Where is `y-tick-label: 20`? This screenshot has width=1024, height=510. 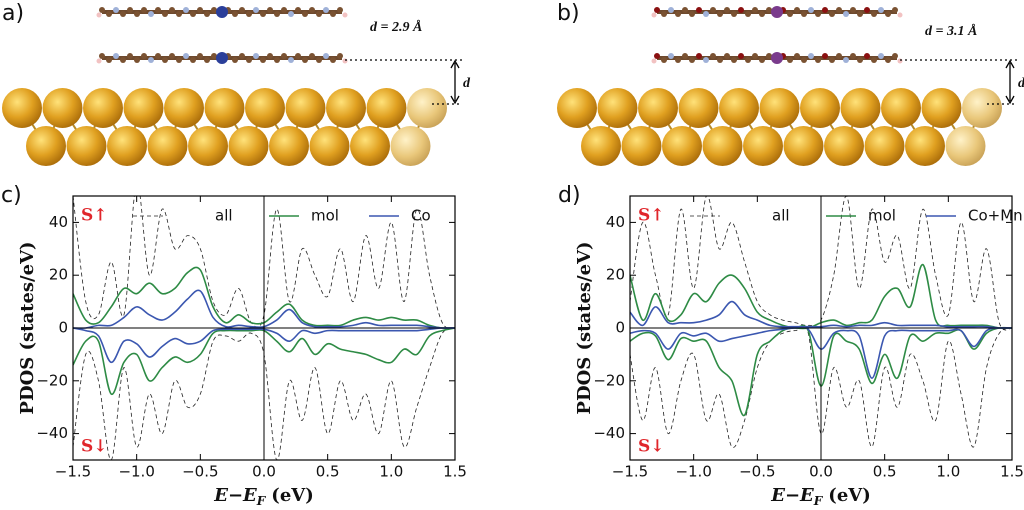
y-tick-label: 20 is located at coordinates (615, 275).